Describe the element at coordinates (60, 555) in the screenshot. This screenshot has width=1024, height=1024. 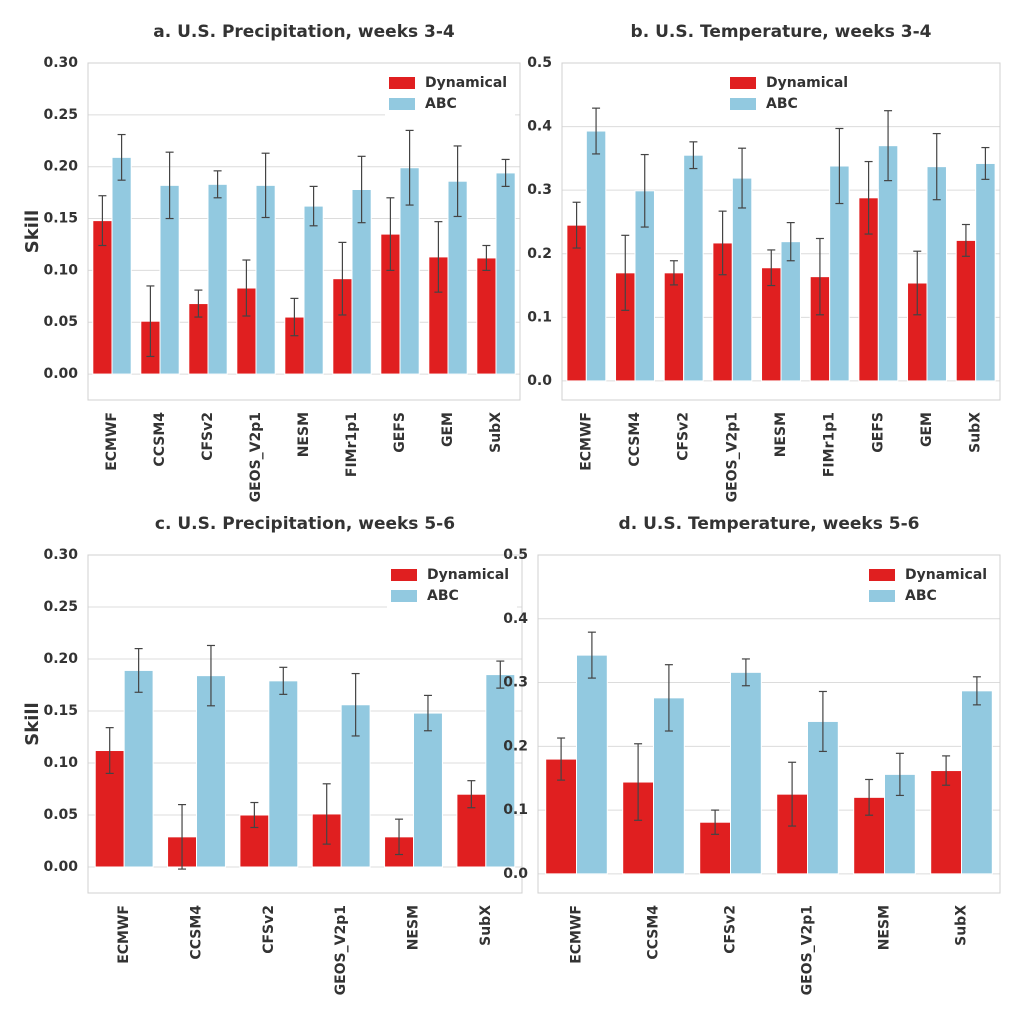
I see `y-tick-label: 0.30` at that location.